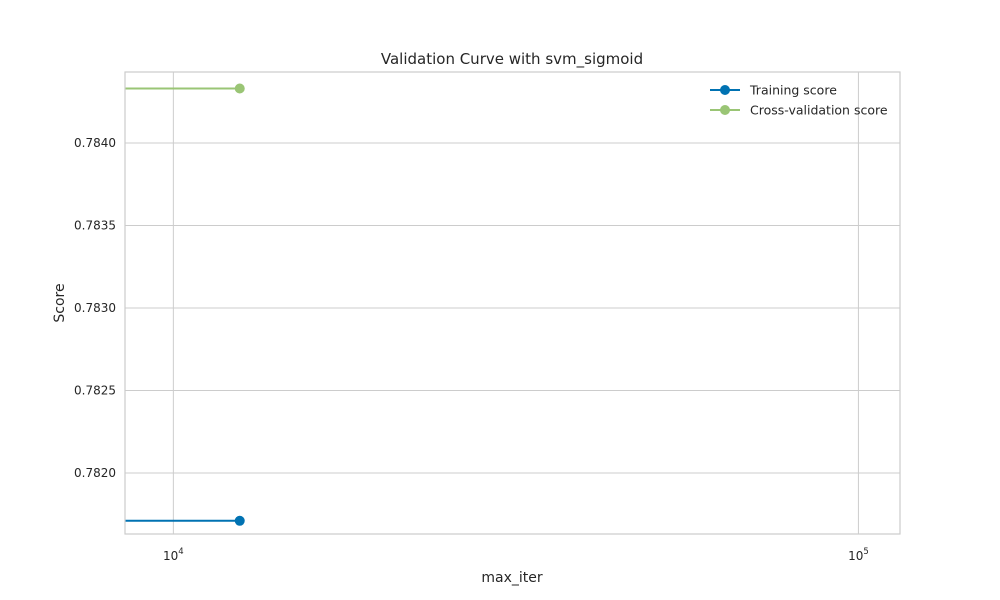 Image resolution: width=1000 pixels, height=600 pixels. I want to click on legend: Training score Cross-validation score, so click(799, 100).